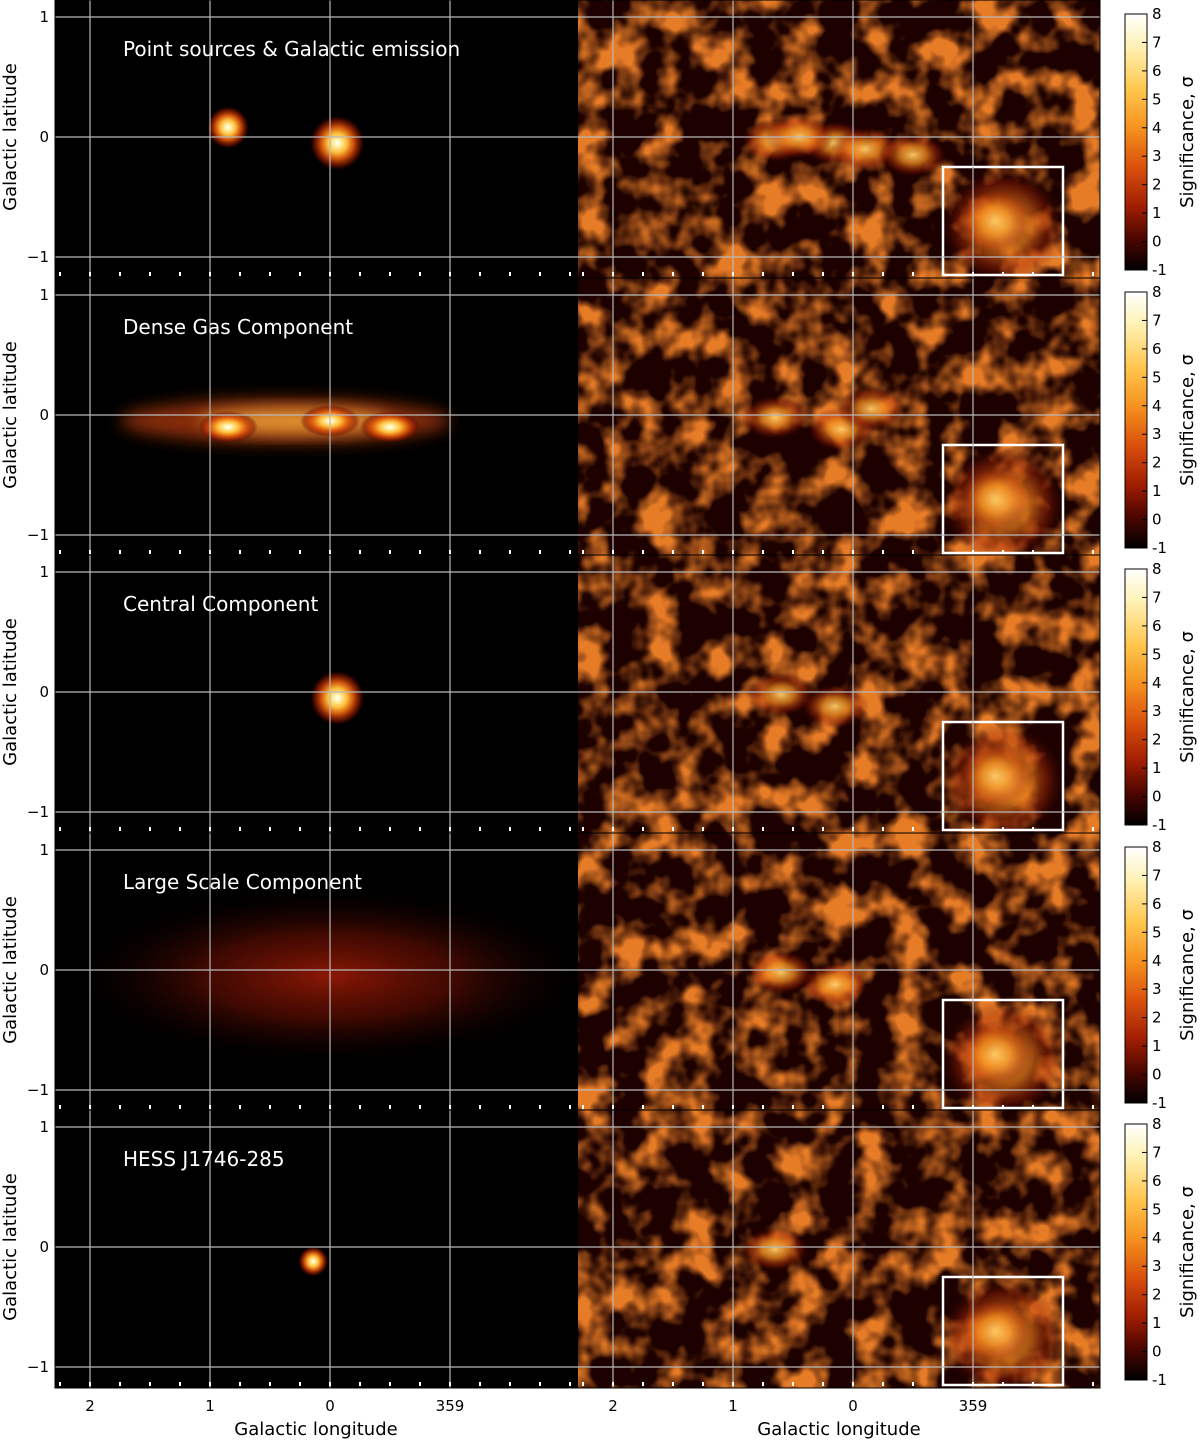 The image size is (1200, 1441). I want to click on colorbar-tick-label: 8, so click(1157, 1124).